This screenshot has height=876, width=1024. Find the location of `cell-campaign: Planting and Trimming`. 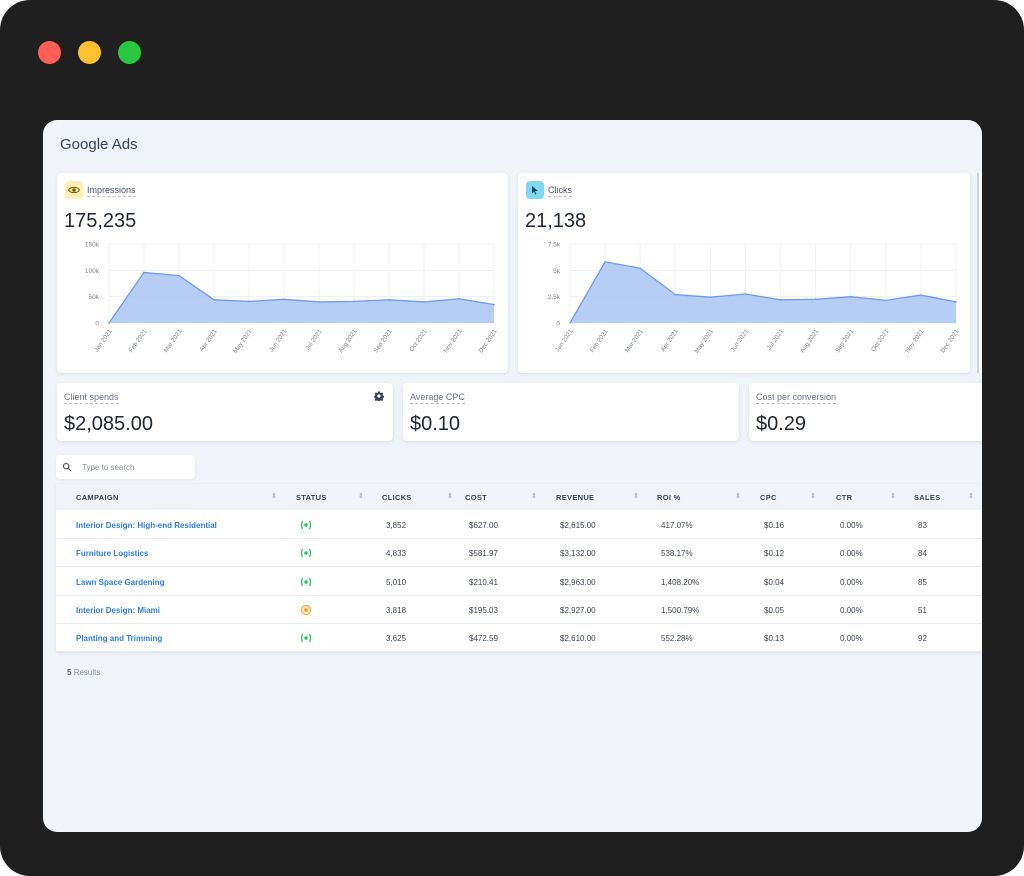

cell-campaign: Planting and Trimming is located at coordinates (119, 639).